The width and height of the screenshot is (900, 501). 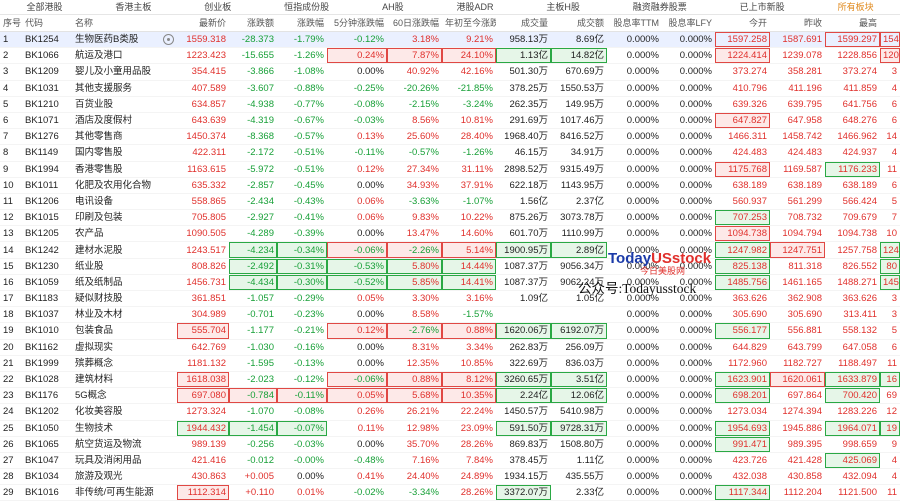 I want to click on cell-code: BK1242, so click(x=47, y=250).